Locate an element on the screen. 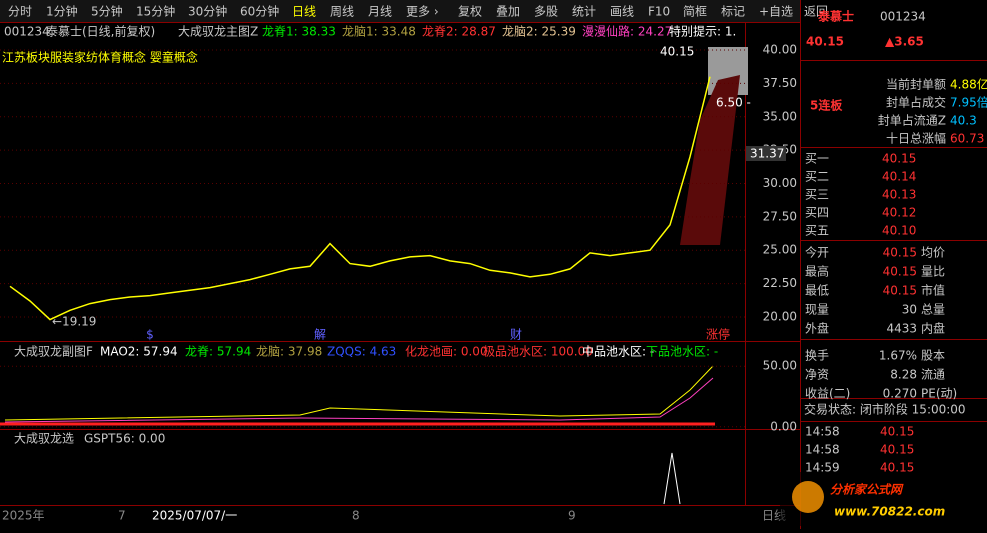  quote-label: 均价 is located at coordinates (933, 253).